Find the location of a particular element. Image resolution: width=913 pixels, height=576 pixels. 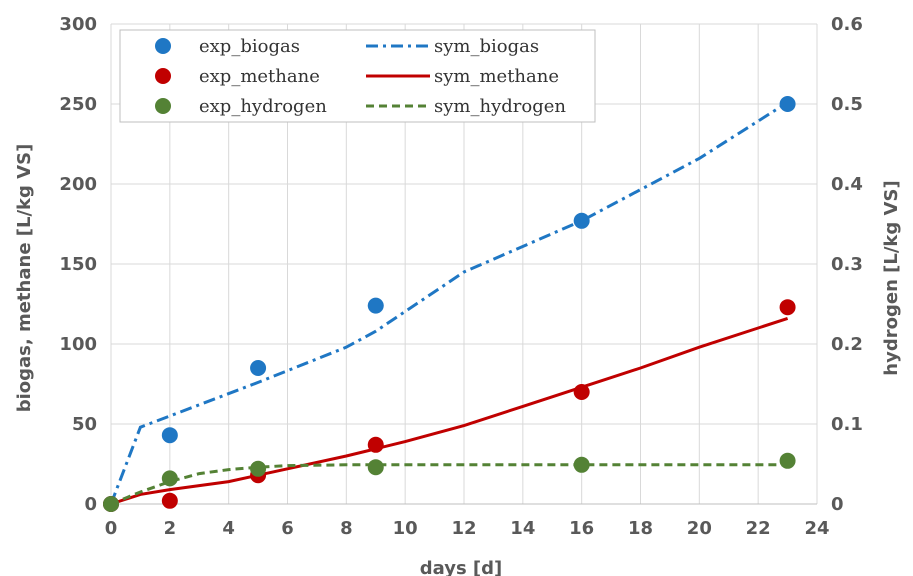

y2-tick-label: 0 is located at coordinates (837, 504).